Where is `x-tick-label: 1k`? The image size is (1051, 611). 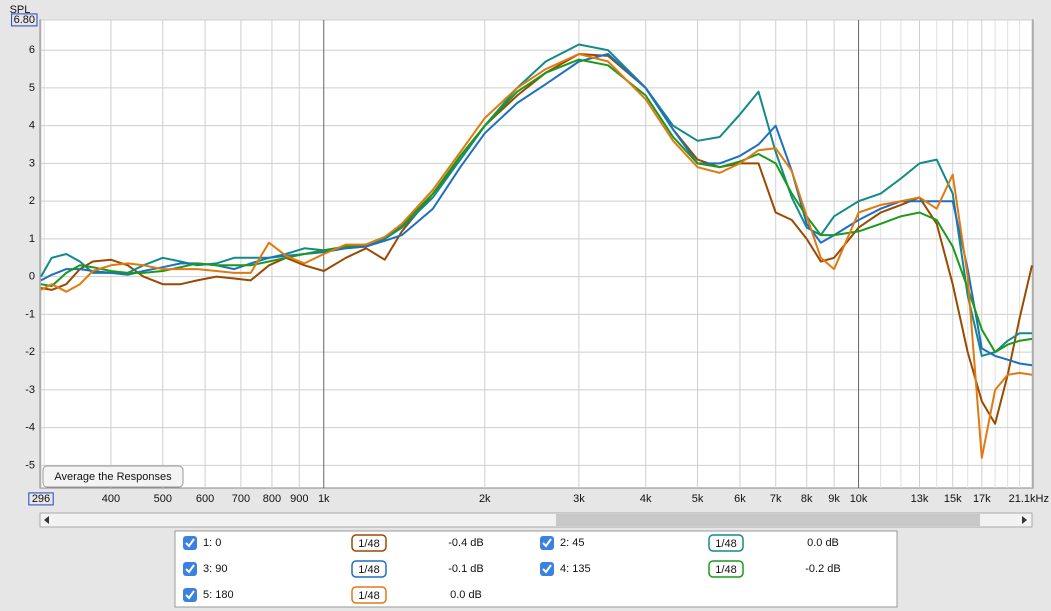 x-tick-label: 1k is located at coordinates (324, 499).